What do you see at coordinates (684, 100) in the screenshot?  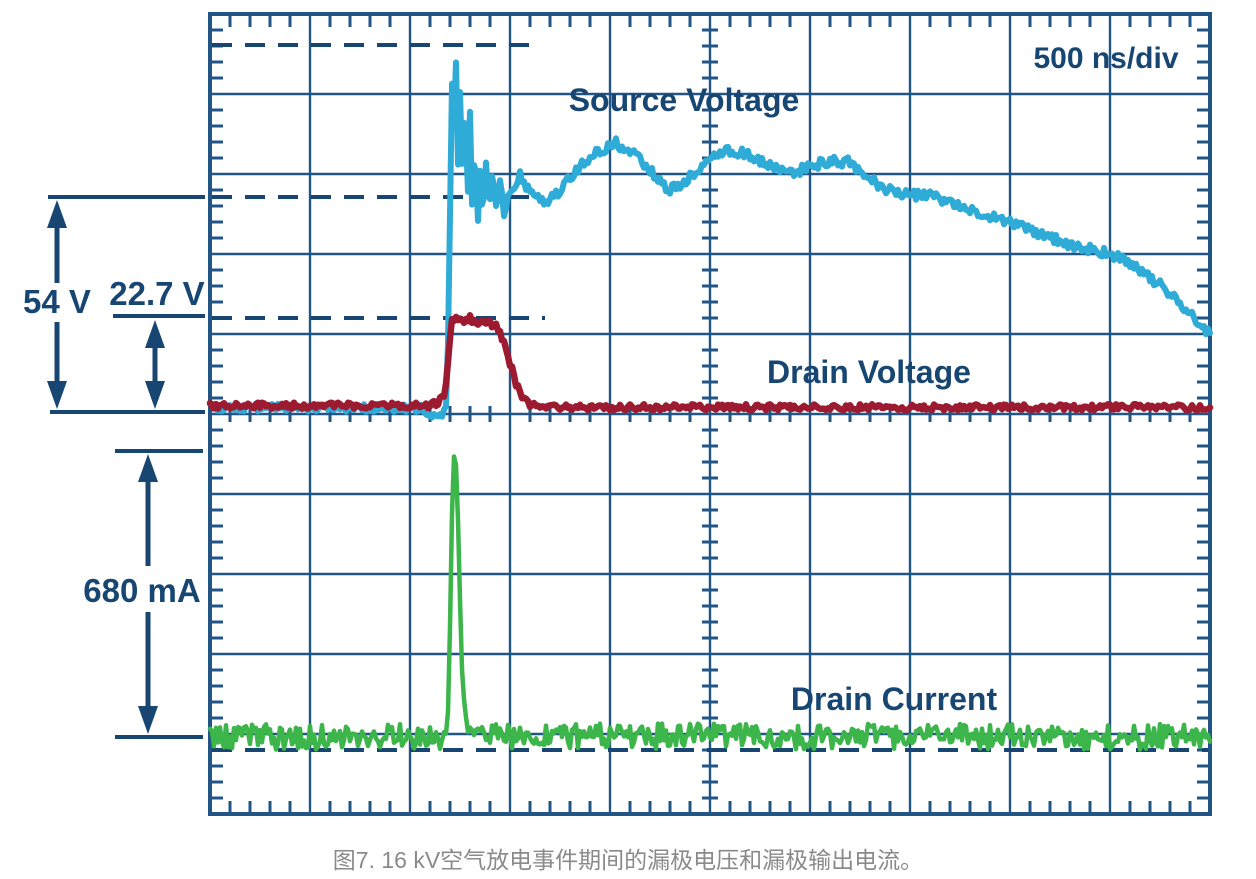 I see `trace-label-source-voltage: Source Voltage` at bounding box center [684, 100].